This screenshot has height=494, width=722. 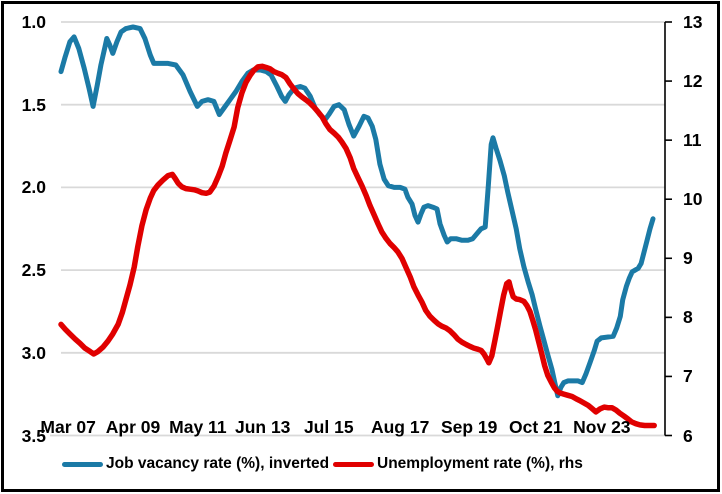 What do you see at coordinates (480, 463) in the screenshot?
I see `unemployment-legend-label: Unemployment rate (%), rhs` at bounding box center [480, 463].